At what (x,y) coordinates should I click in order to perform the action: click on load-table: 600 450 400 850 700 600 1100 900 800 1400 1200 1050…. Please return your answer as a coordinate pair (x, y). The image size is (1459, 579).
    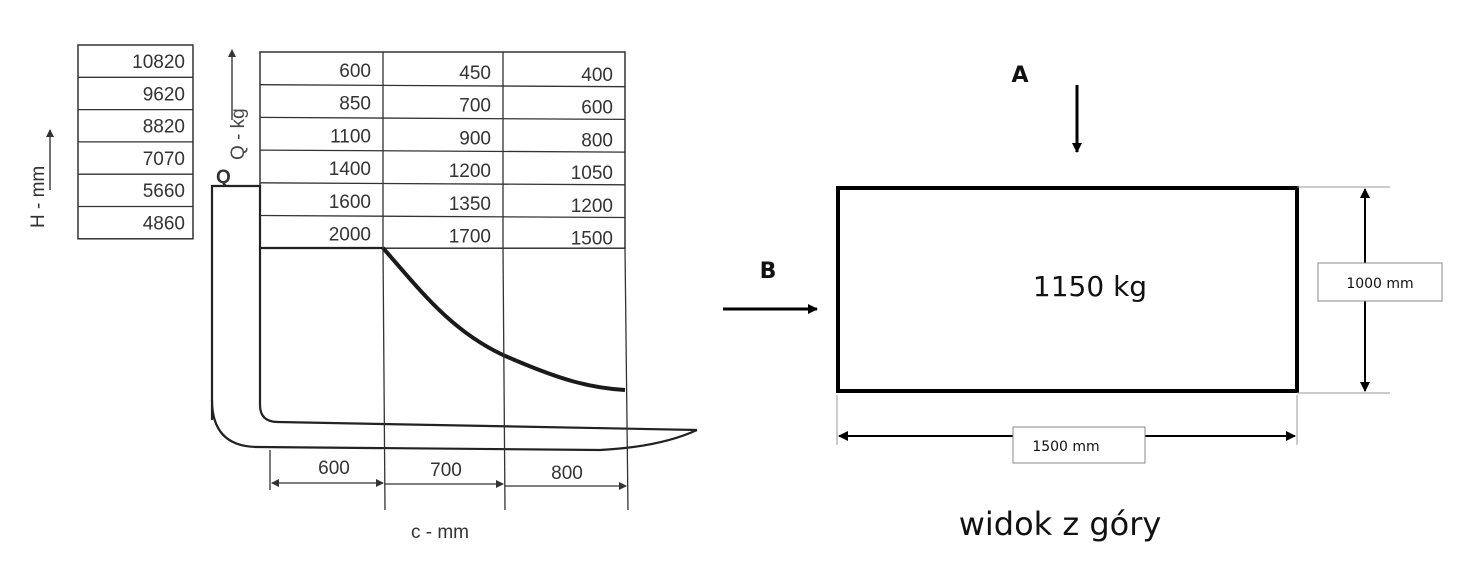
    Looking at the image, I should click on (442, 150).